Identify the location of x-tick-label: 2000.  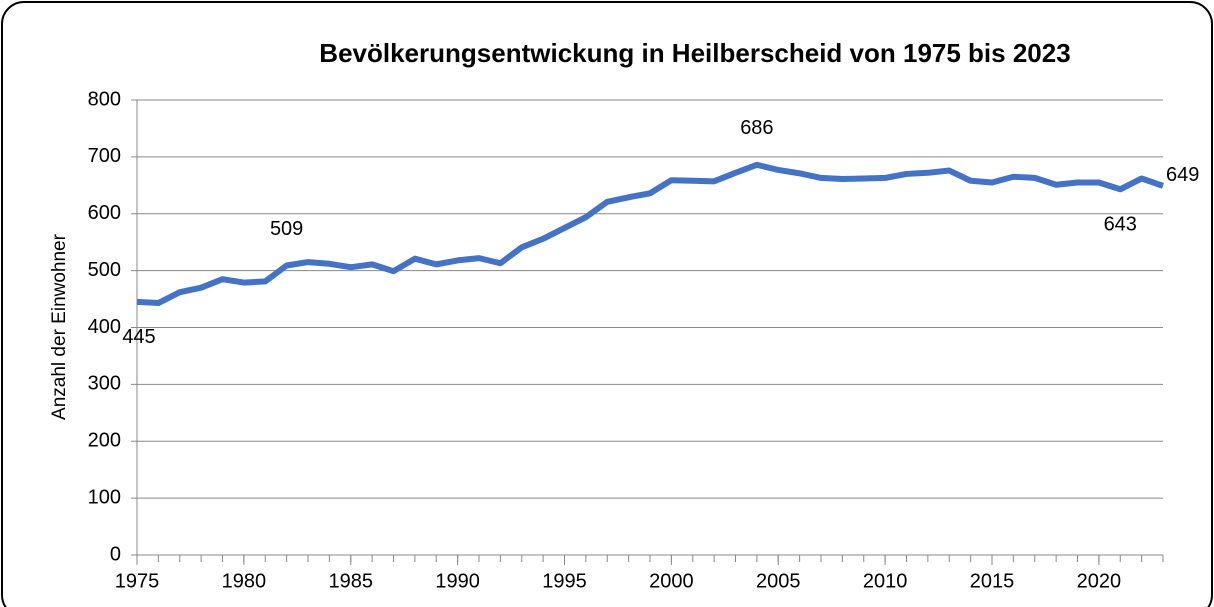
(671, 581).